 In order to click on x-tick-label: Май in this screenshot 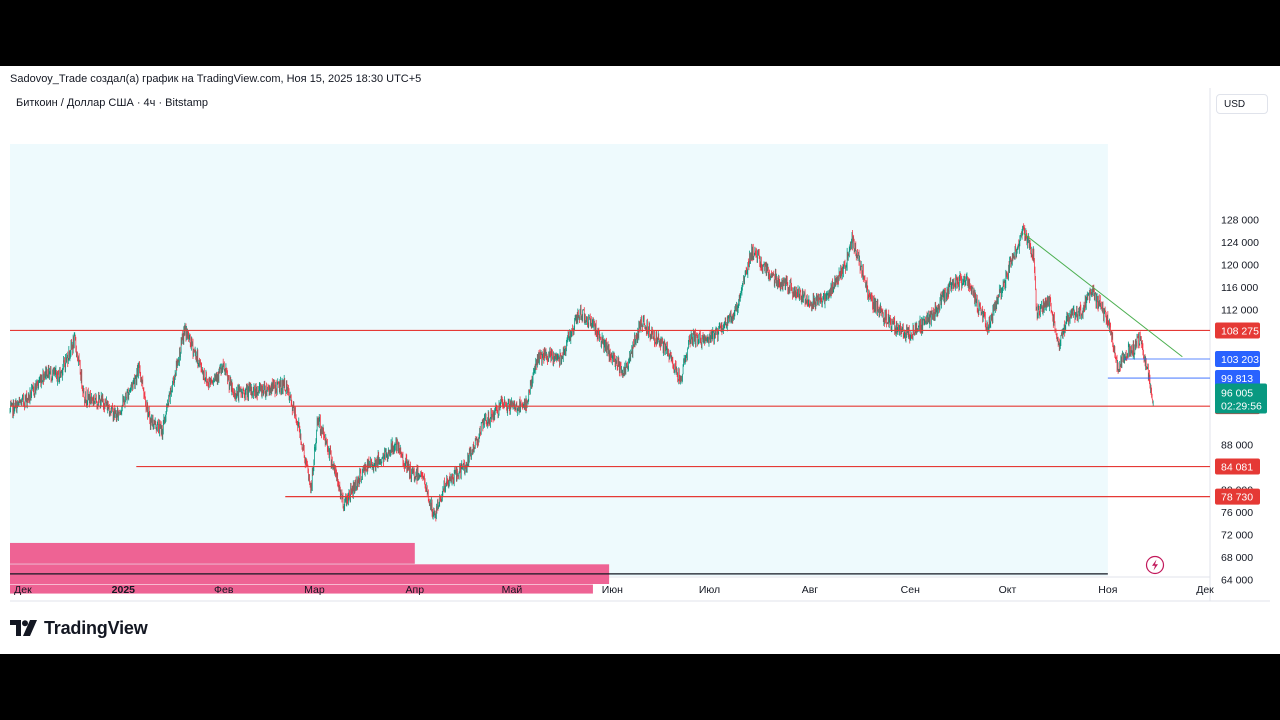, I will do `click(512, 590)`.